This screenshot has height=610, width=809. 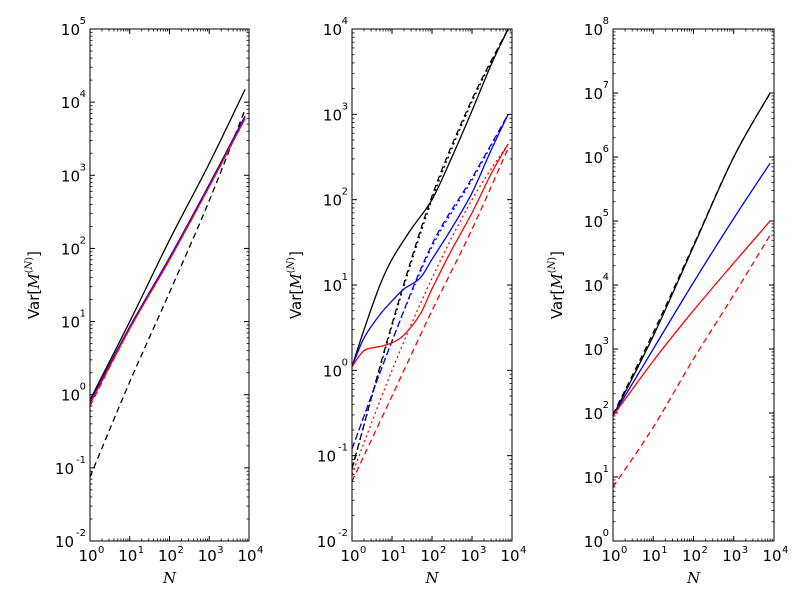 I want to click on y-tick-exponent: 6, so click(x=606, y=149).